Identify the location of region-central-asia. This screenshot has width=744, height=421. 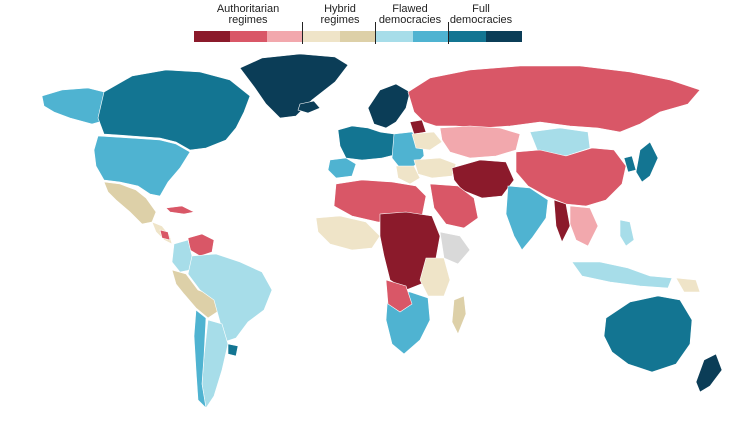
(480, 142).